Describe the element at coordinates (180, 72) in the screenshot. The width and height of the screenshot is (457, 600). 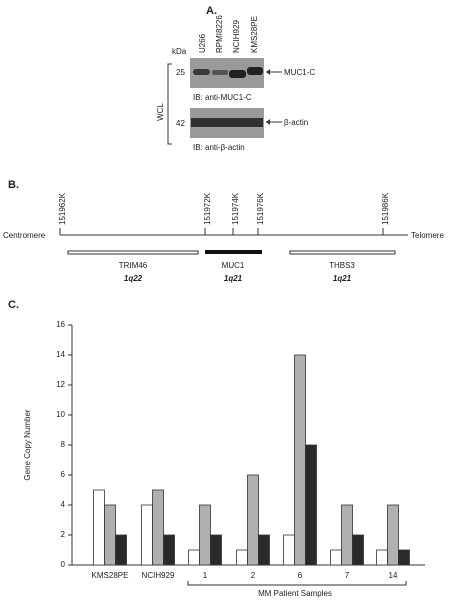
I see `marker-label: 25` at that location.